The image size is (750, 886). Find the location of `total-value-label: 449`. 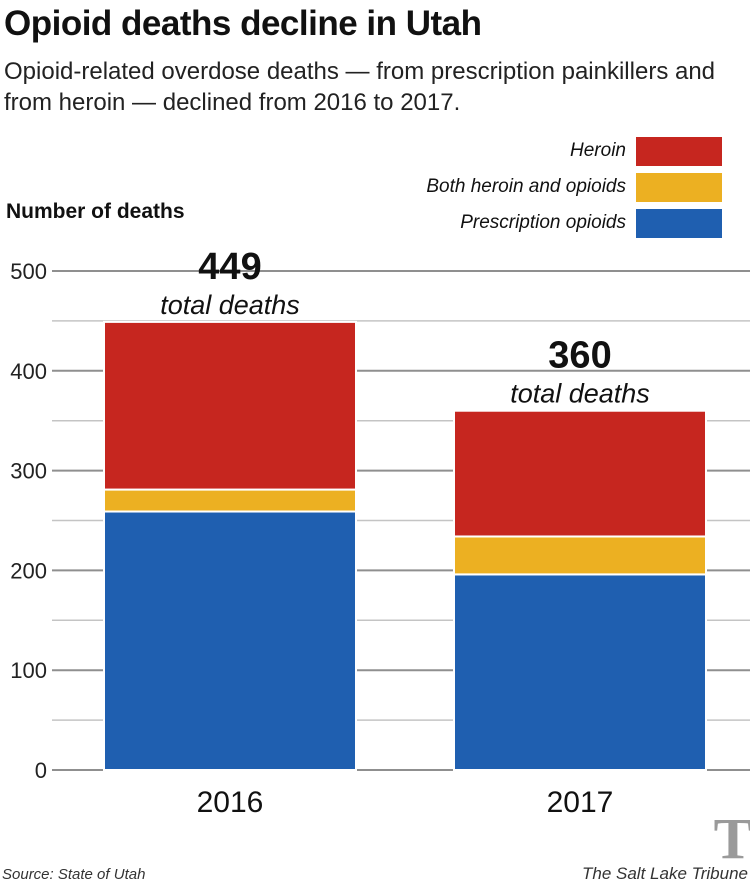

total-value-label: 449 is located at coordinates (229, 267).